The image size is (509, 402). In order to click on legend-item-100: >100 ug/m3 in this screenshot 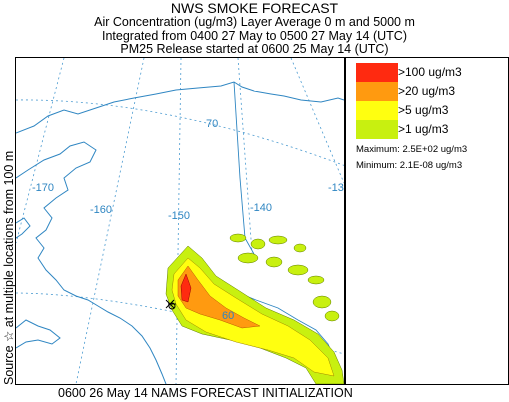, I will do `click(431, 72)`.